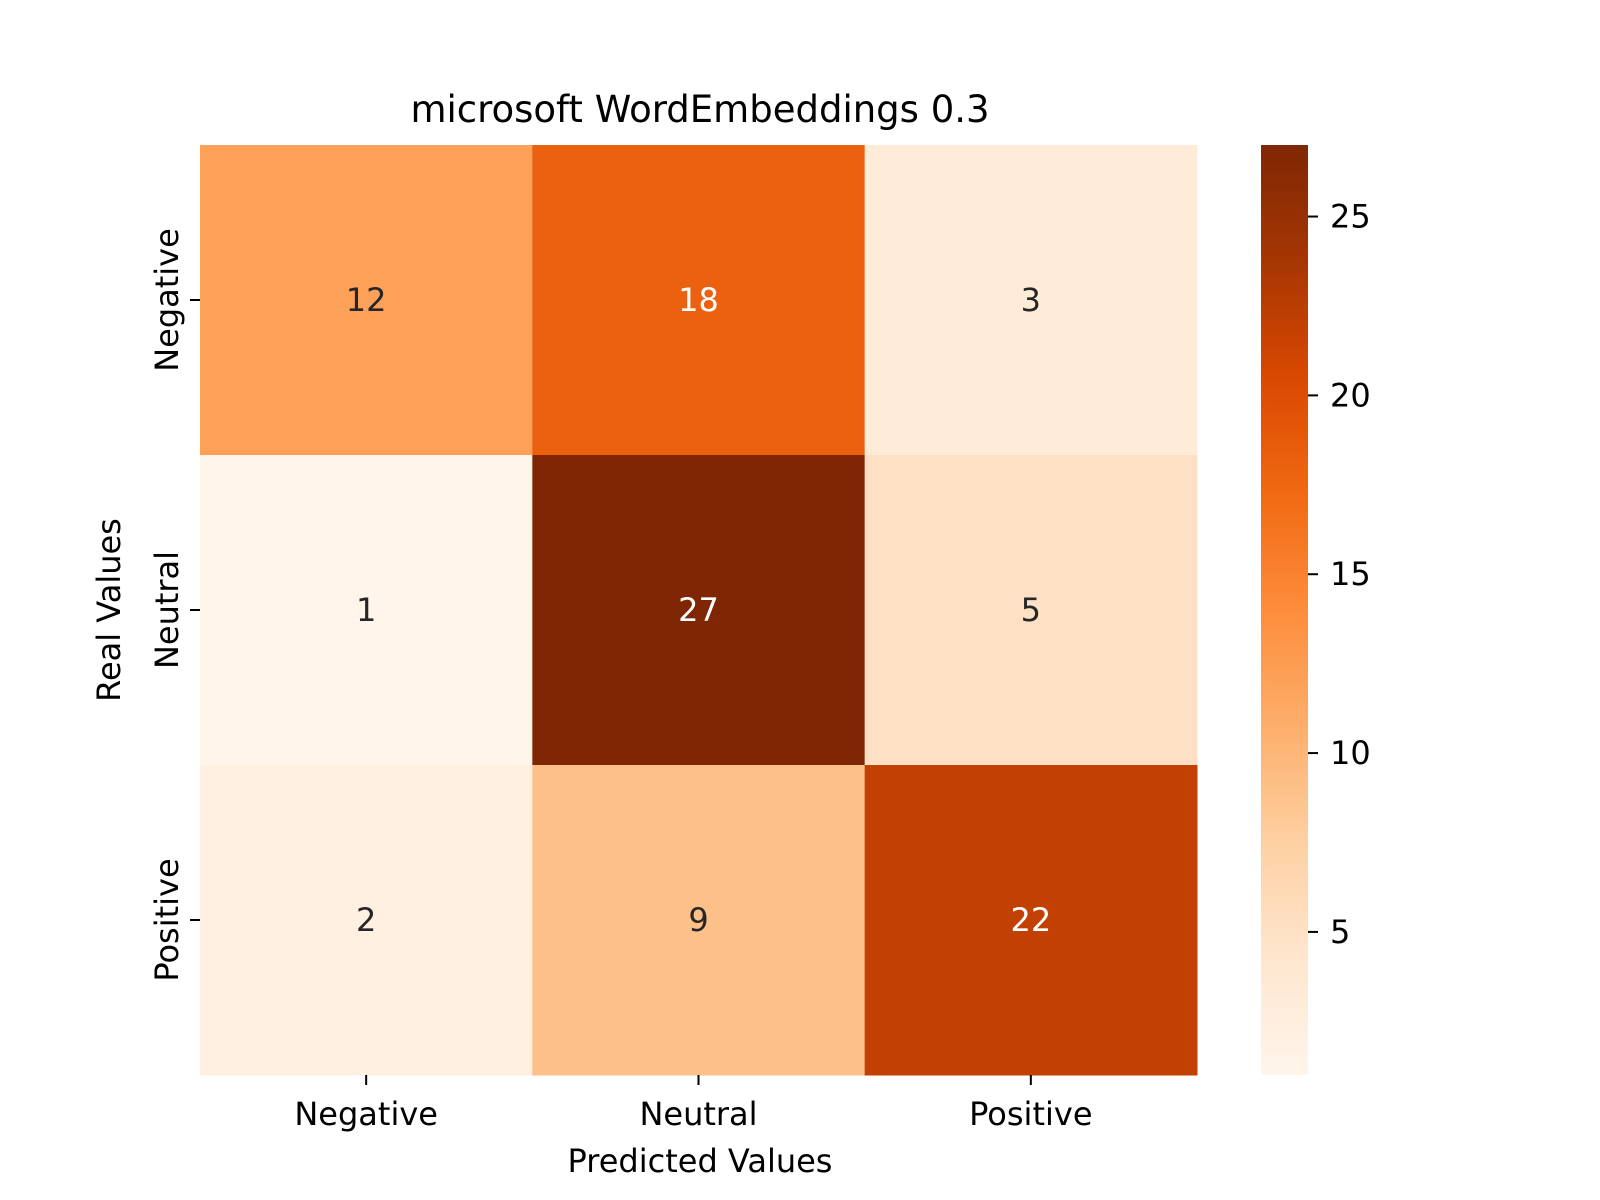 The height and width of the screenshot is (1200, 1600). I want to click on heatmap-cell-r1-c1, so click(699, 610).